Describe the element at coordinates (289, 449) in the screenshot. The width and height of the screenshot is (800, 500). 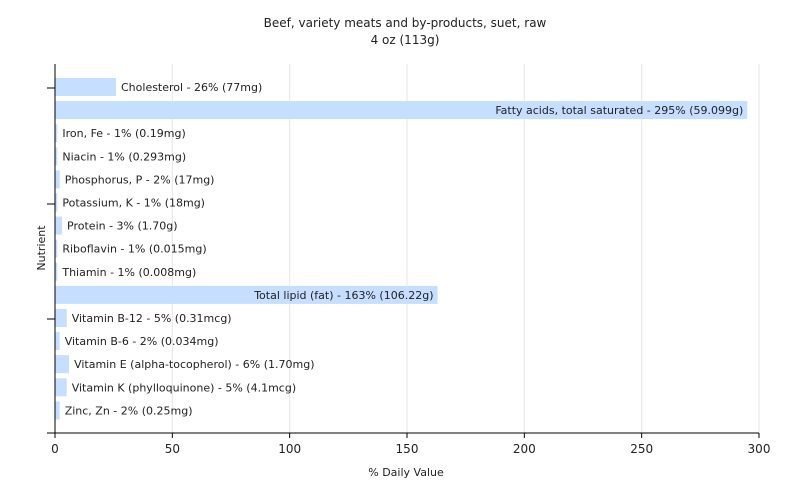
I see `x-tick-label: 100` at that location.